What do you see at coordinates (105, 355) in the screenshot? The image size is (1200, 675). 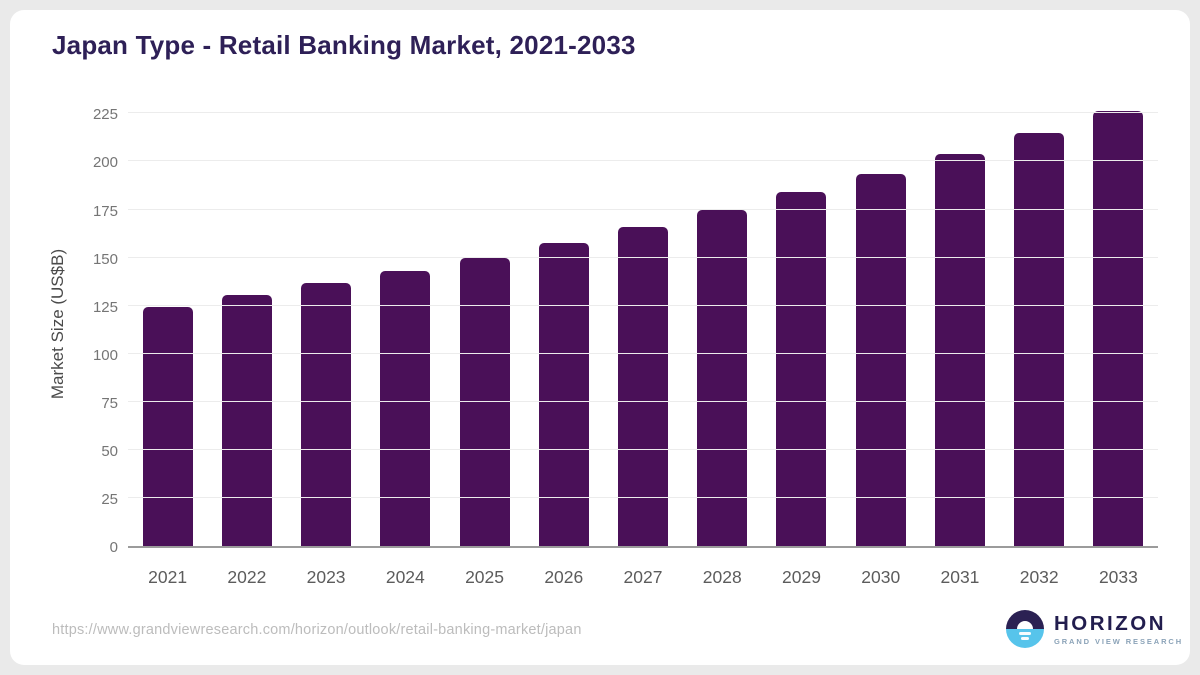 I see `y-tick-label: 100` at bounding box center [105, 355].